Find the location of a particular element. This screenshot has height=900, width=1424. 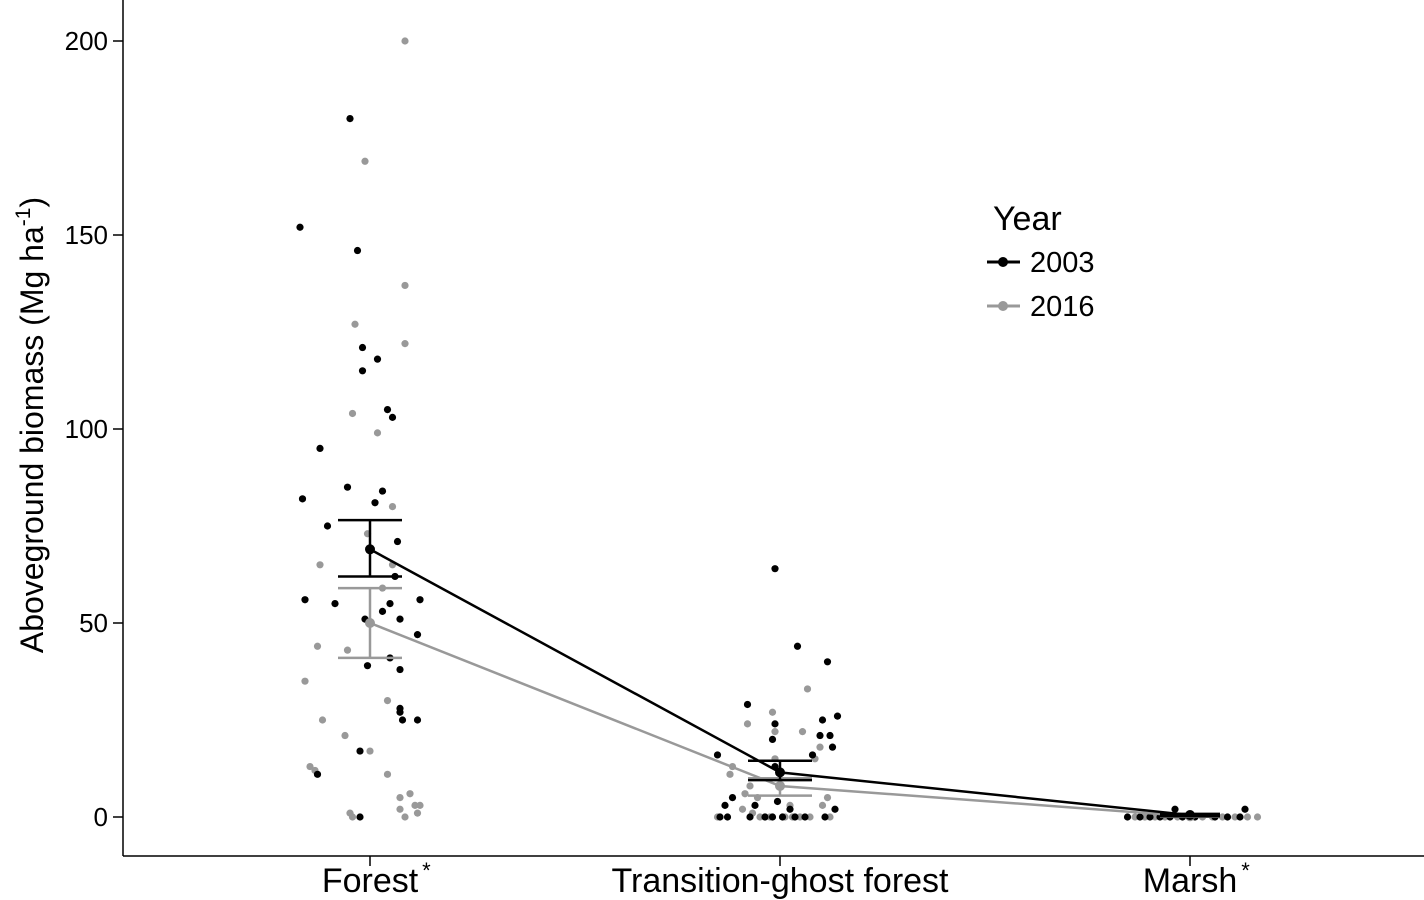

x-tick-significance: * is located at coordinates (1245, 870).